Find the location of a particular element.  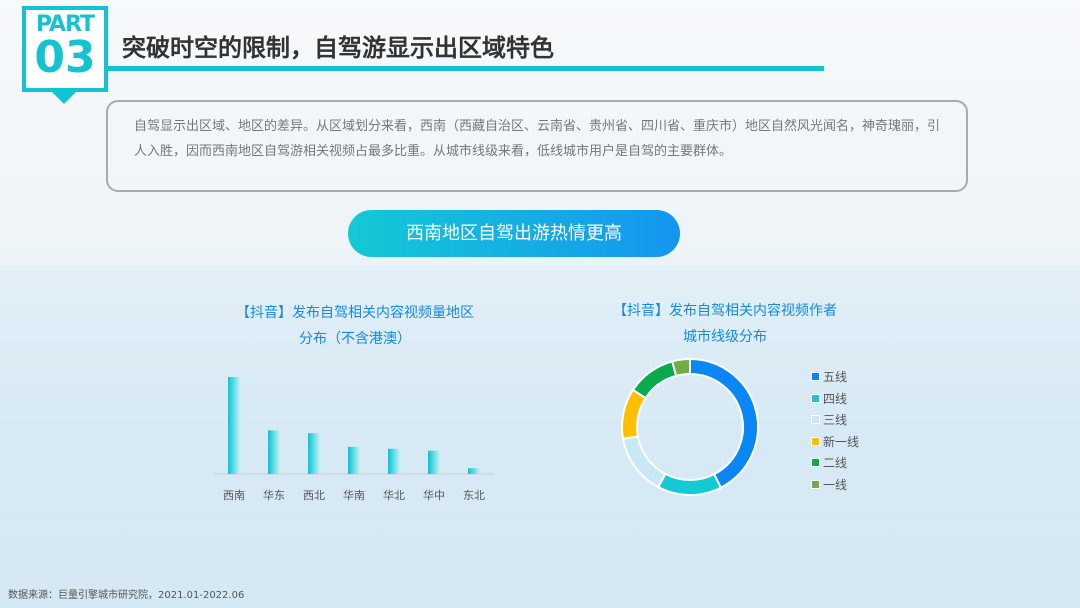

bar-华东 is located at coordinates (274, 452).